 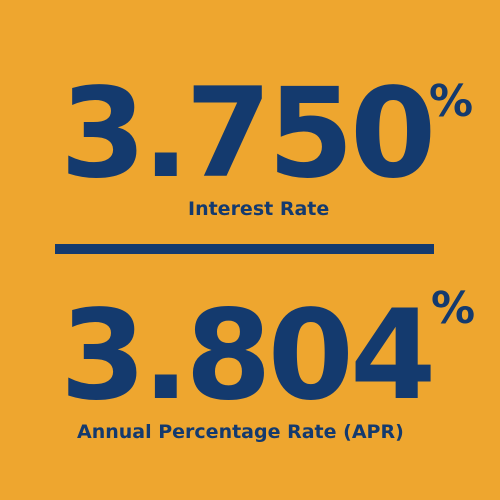 I want to click on interest-rate-percent-symbol: %, so click(x=451, y=101).